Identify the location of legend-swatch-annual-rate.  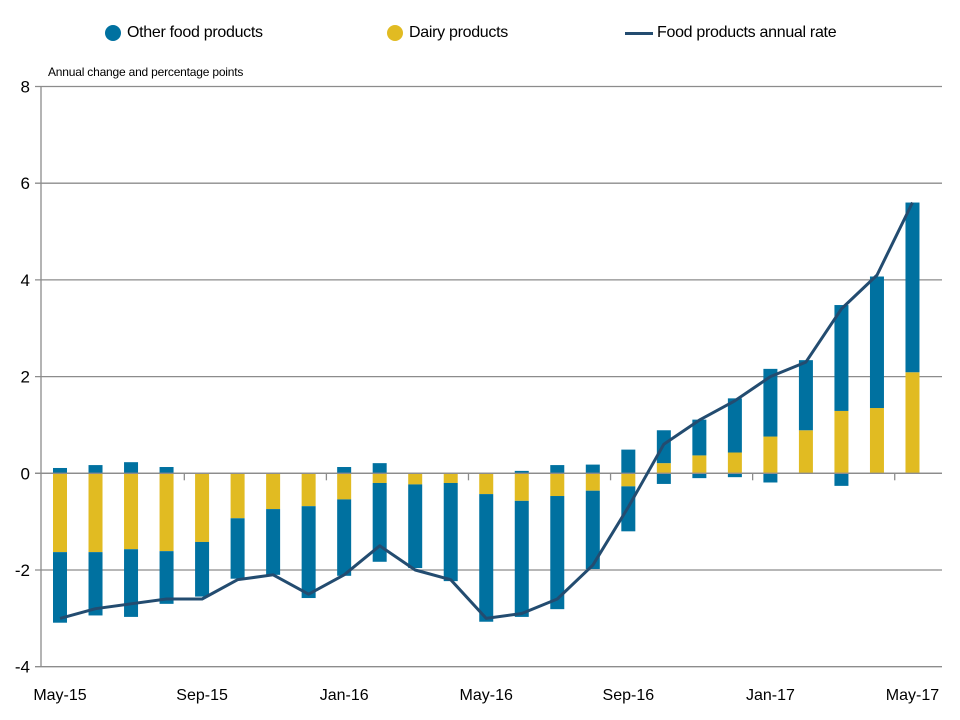
(639, 33).